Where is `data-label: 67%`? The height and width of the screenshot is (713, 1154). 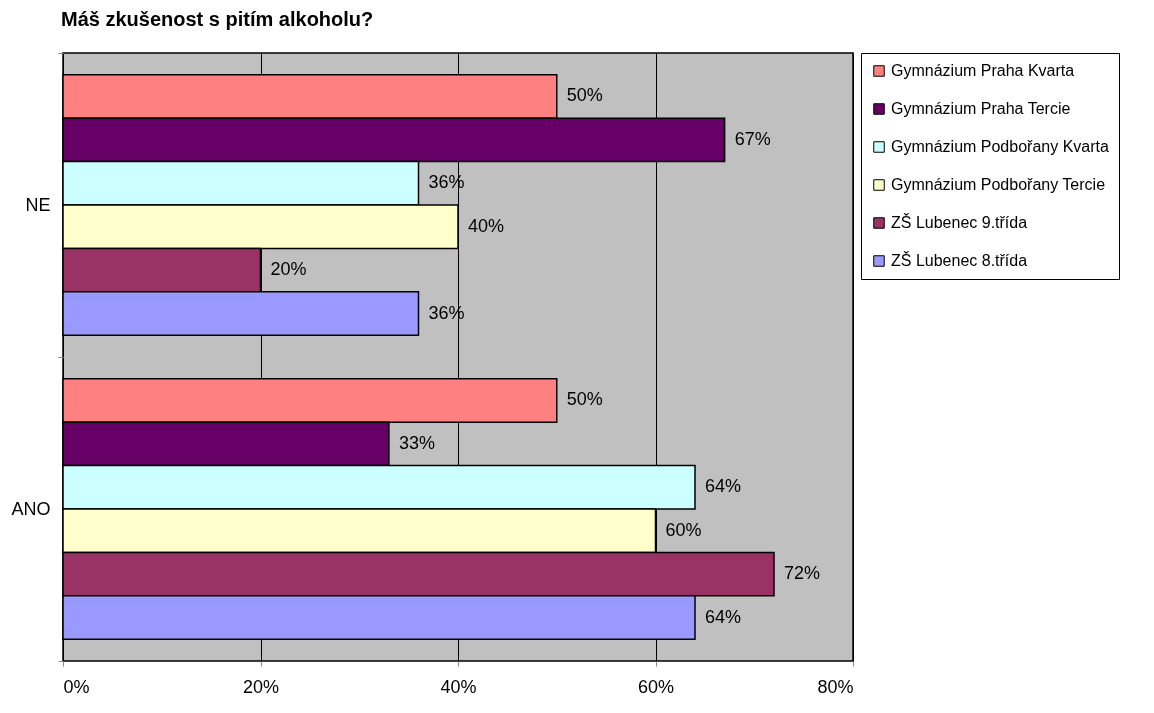 data-label: 67% is located at coordinates (752, 138).